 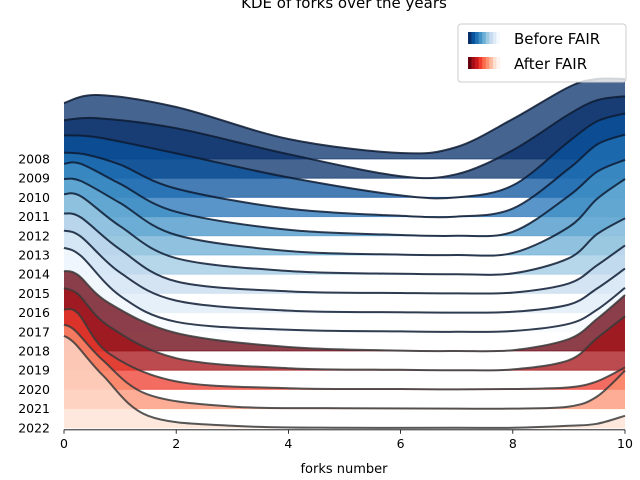 I want to click on x-tick-label-2: 2, so click(x=176, y=443).